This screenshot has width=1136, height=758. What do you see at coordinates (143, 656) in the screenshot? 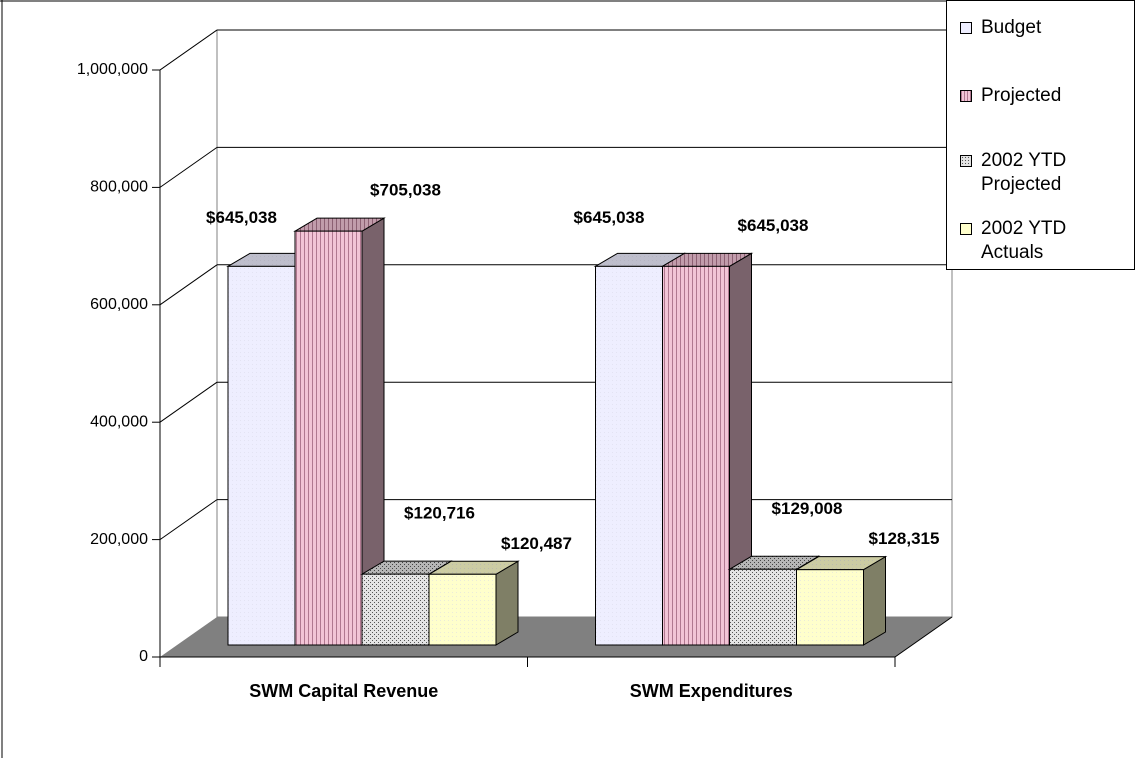
I see `y-tick-label: 0` at bounding box center [143, 656].